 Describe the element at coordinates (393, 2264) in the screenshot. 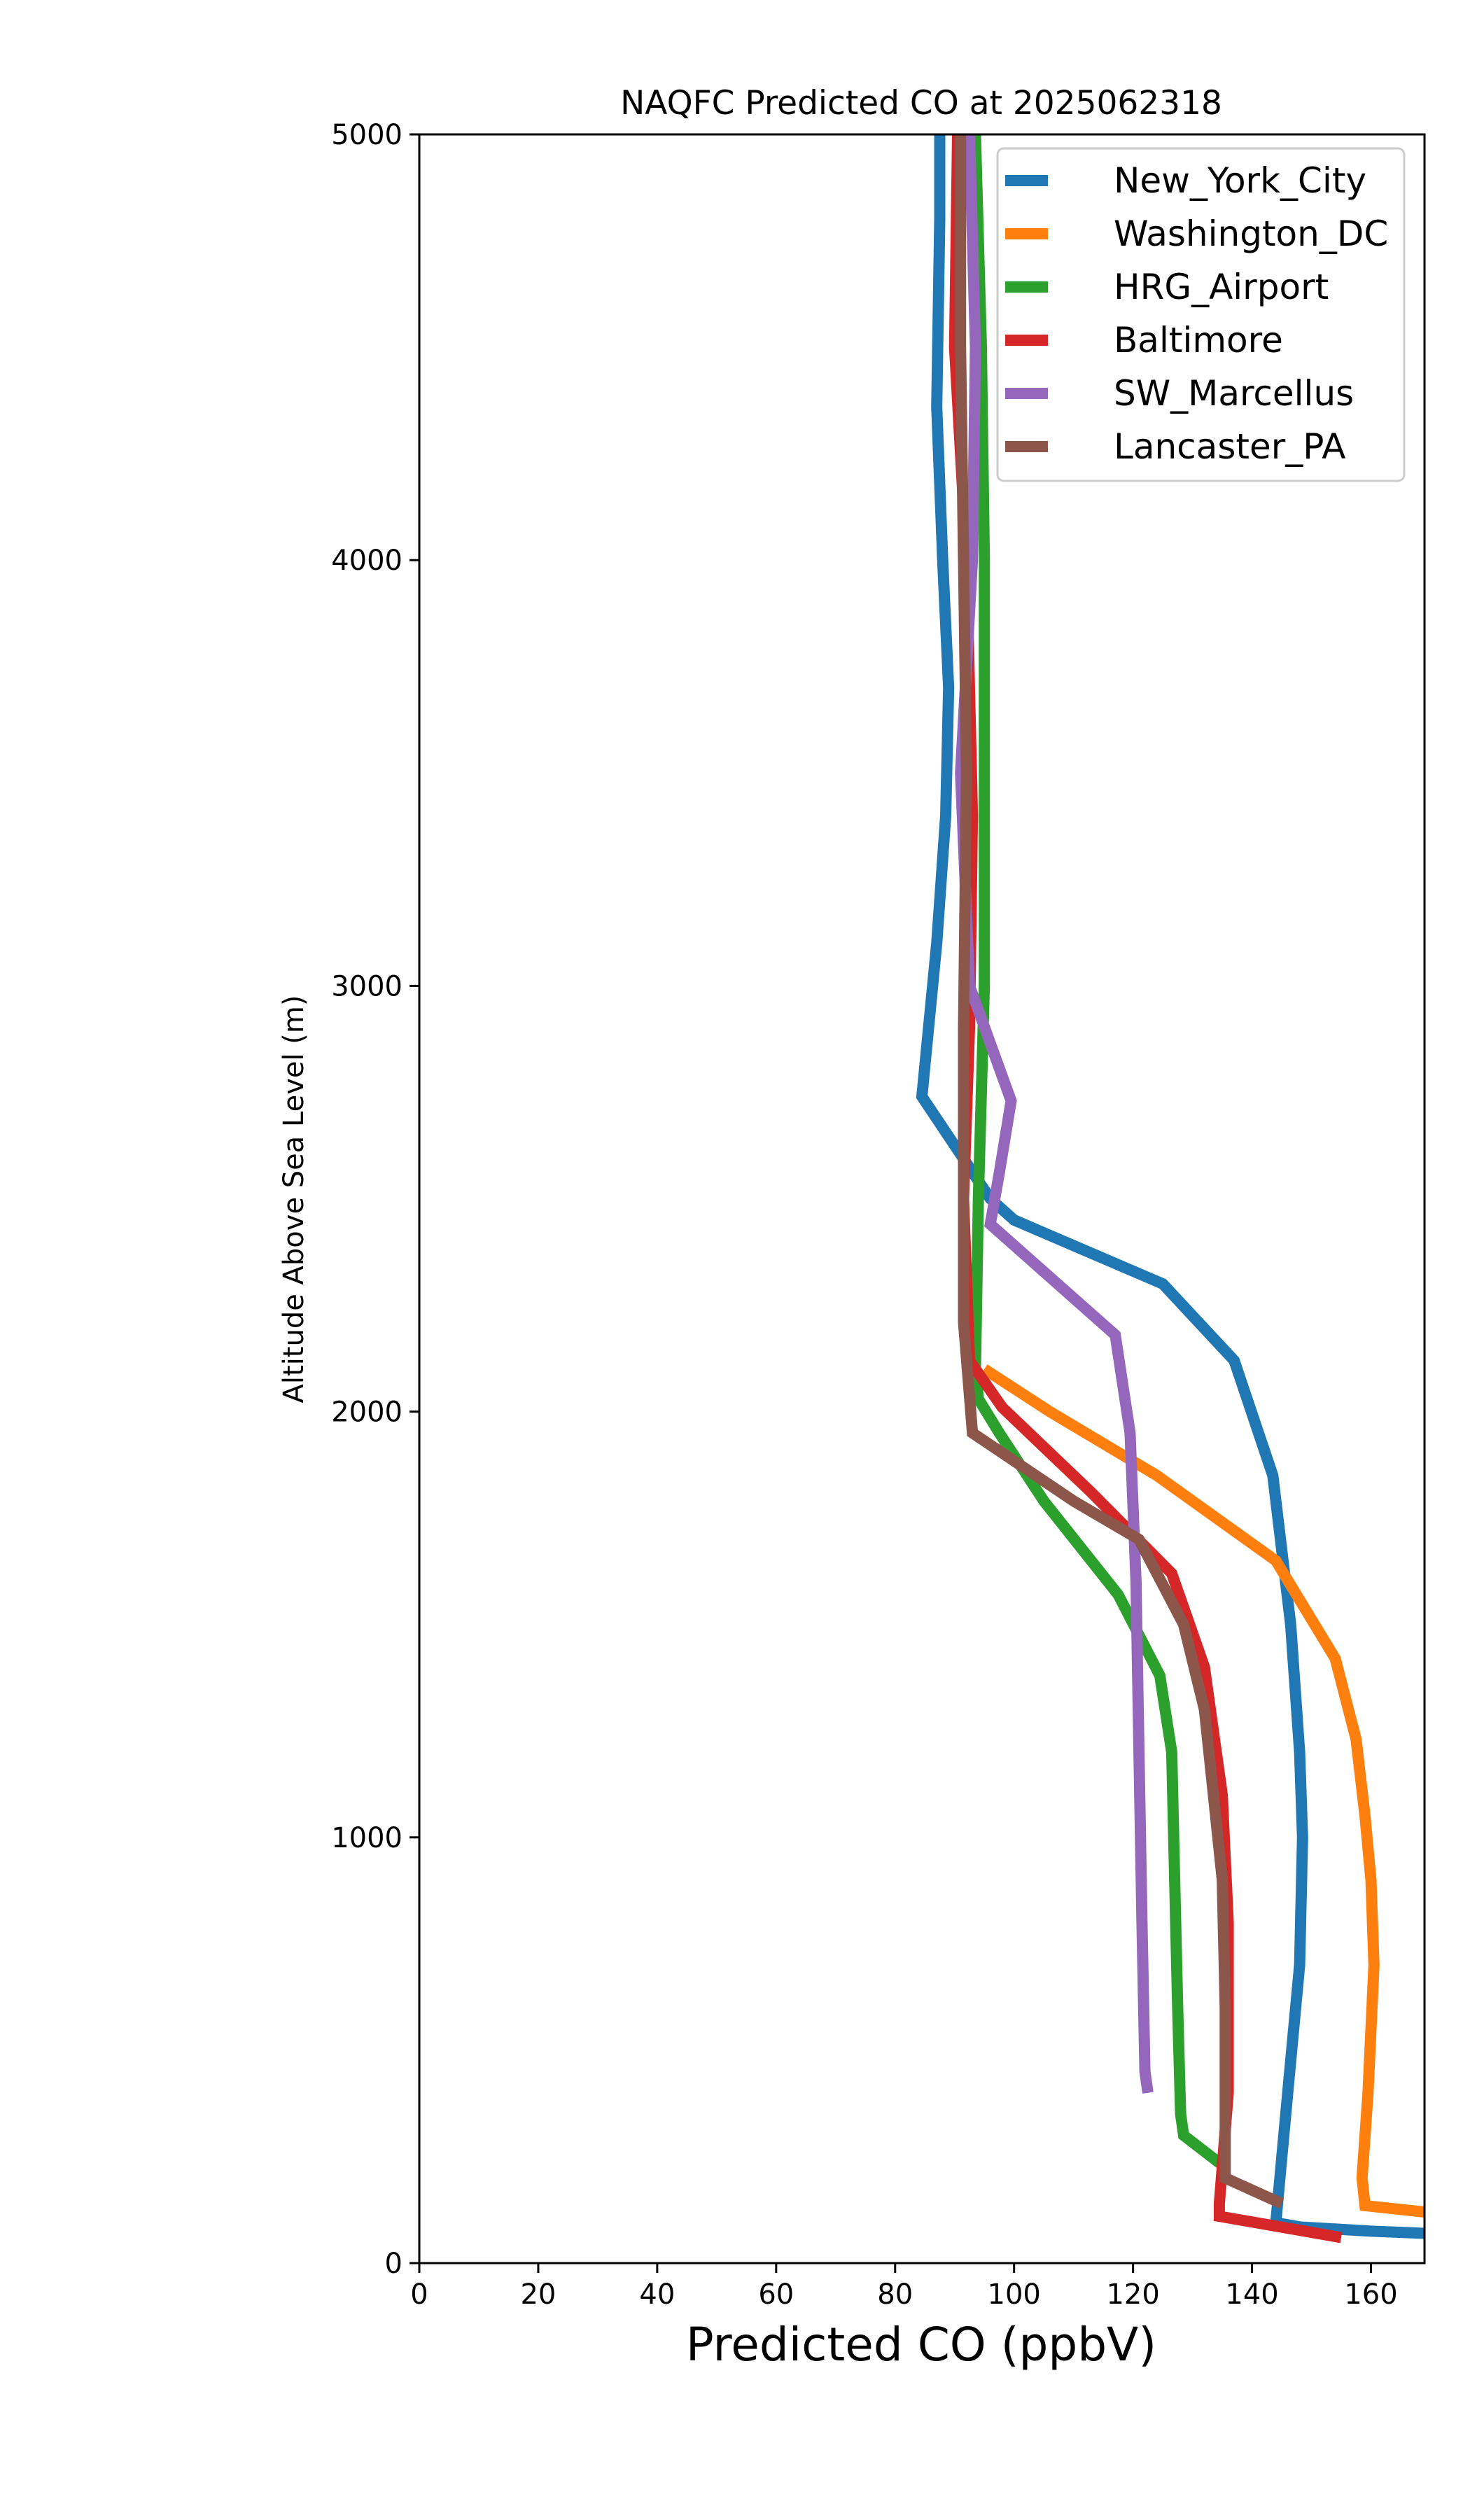

I see `y-tick-label: 0` at that location.